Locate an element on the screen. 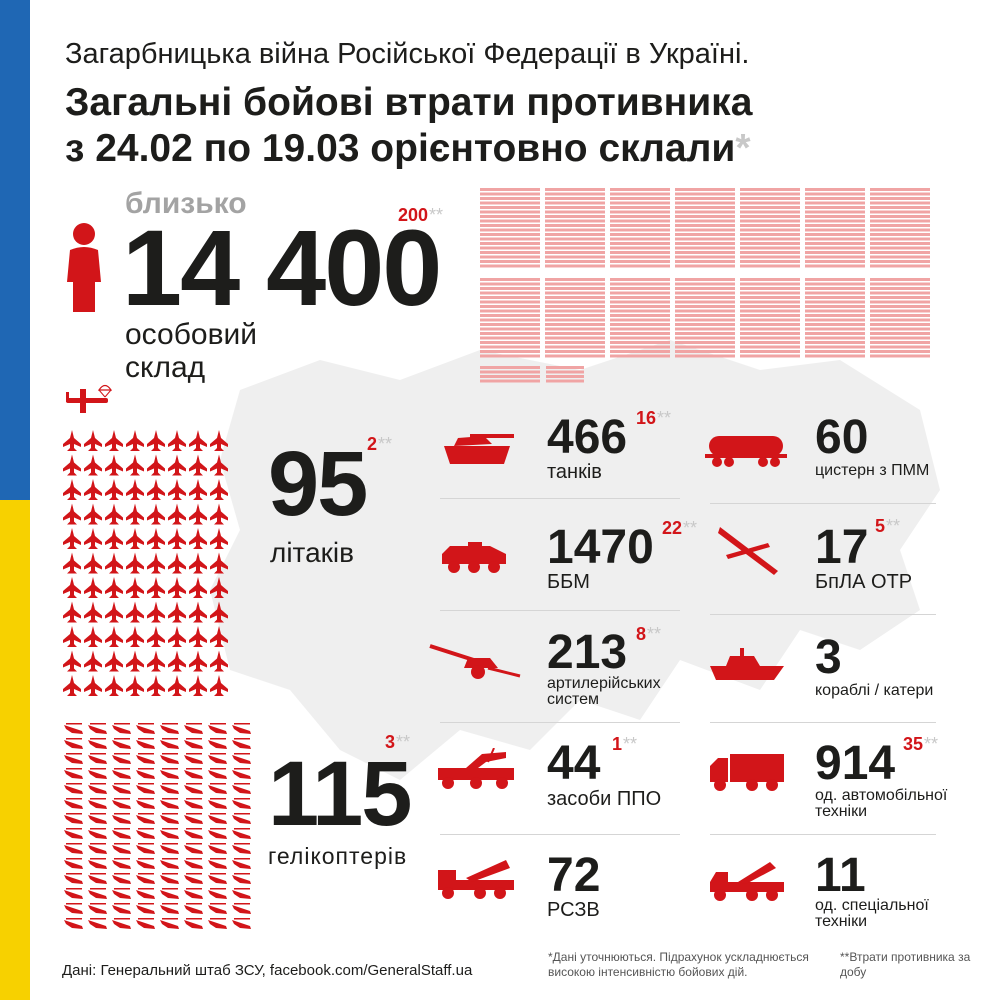 The height and width of the screenshot is (1000, 1000). ifv-delta: 22** is located at coordinates (679, 528).